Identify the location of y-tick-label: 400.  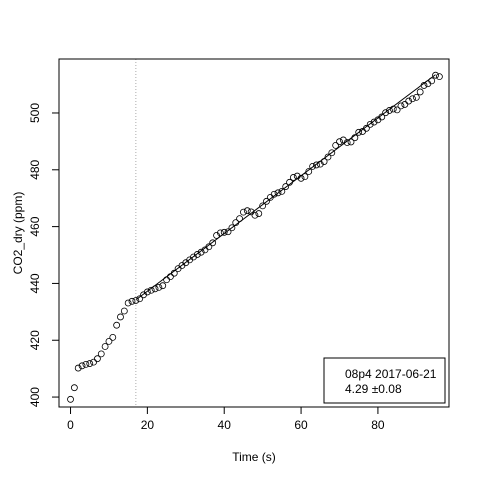
(35, 397).